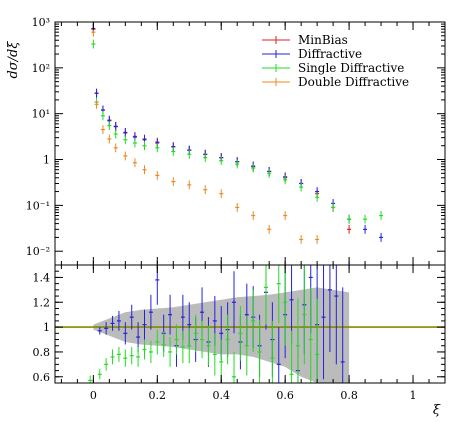  I want to click on legend-label: Double Diffractive, so click(353, 82).